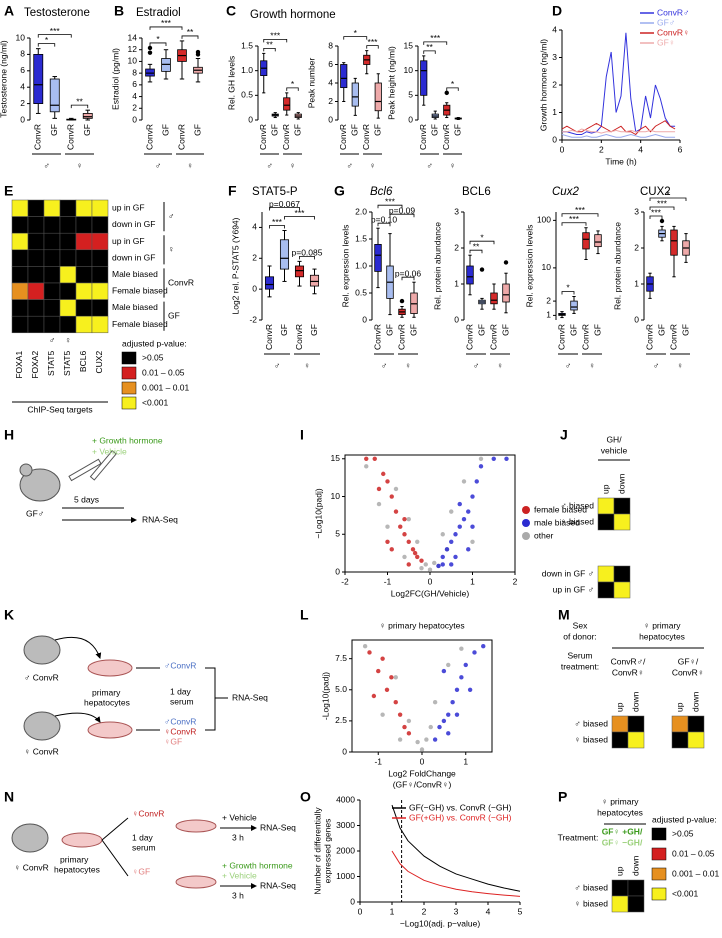 This screenshot has height=938, width=722. What do you see at coordinates (307, 365) in the screenshot?
I see `group-label: ♀` at bounding box center [307, 365].